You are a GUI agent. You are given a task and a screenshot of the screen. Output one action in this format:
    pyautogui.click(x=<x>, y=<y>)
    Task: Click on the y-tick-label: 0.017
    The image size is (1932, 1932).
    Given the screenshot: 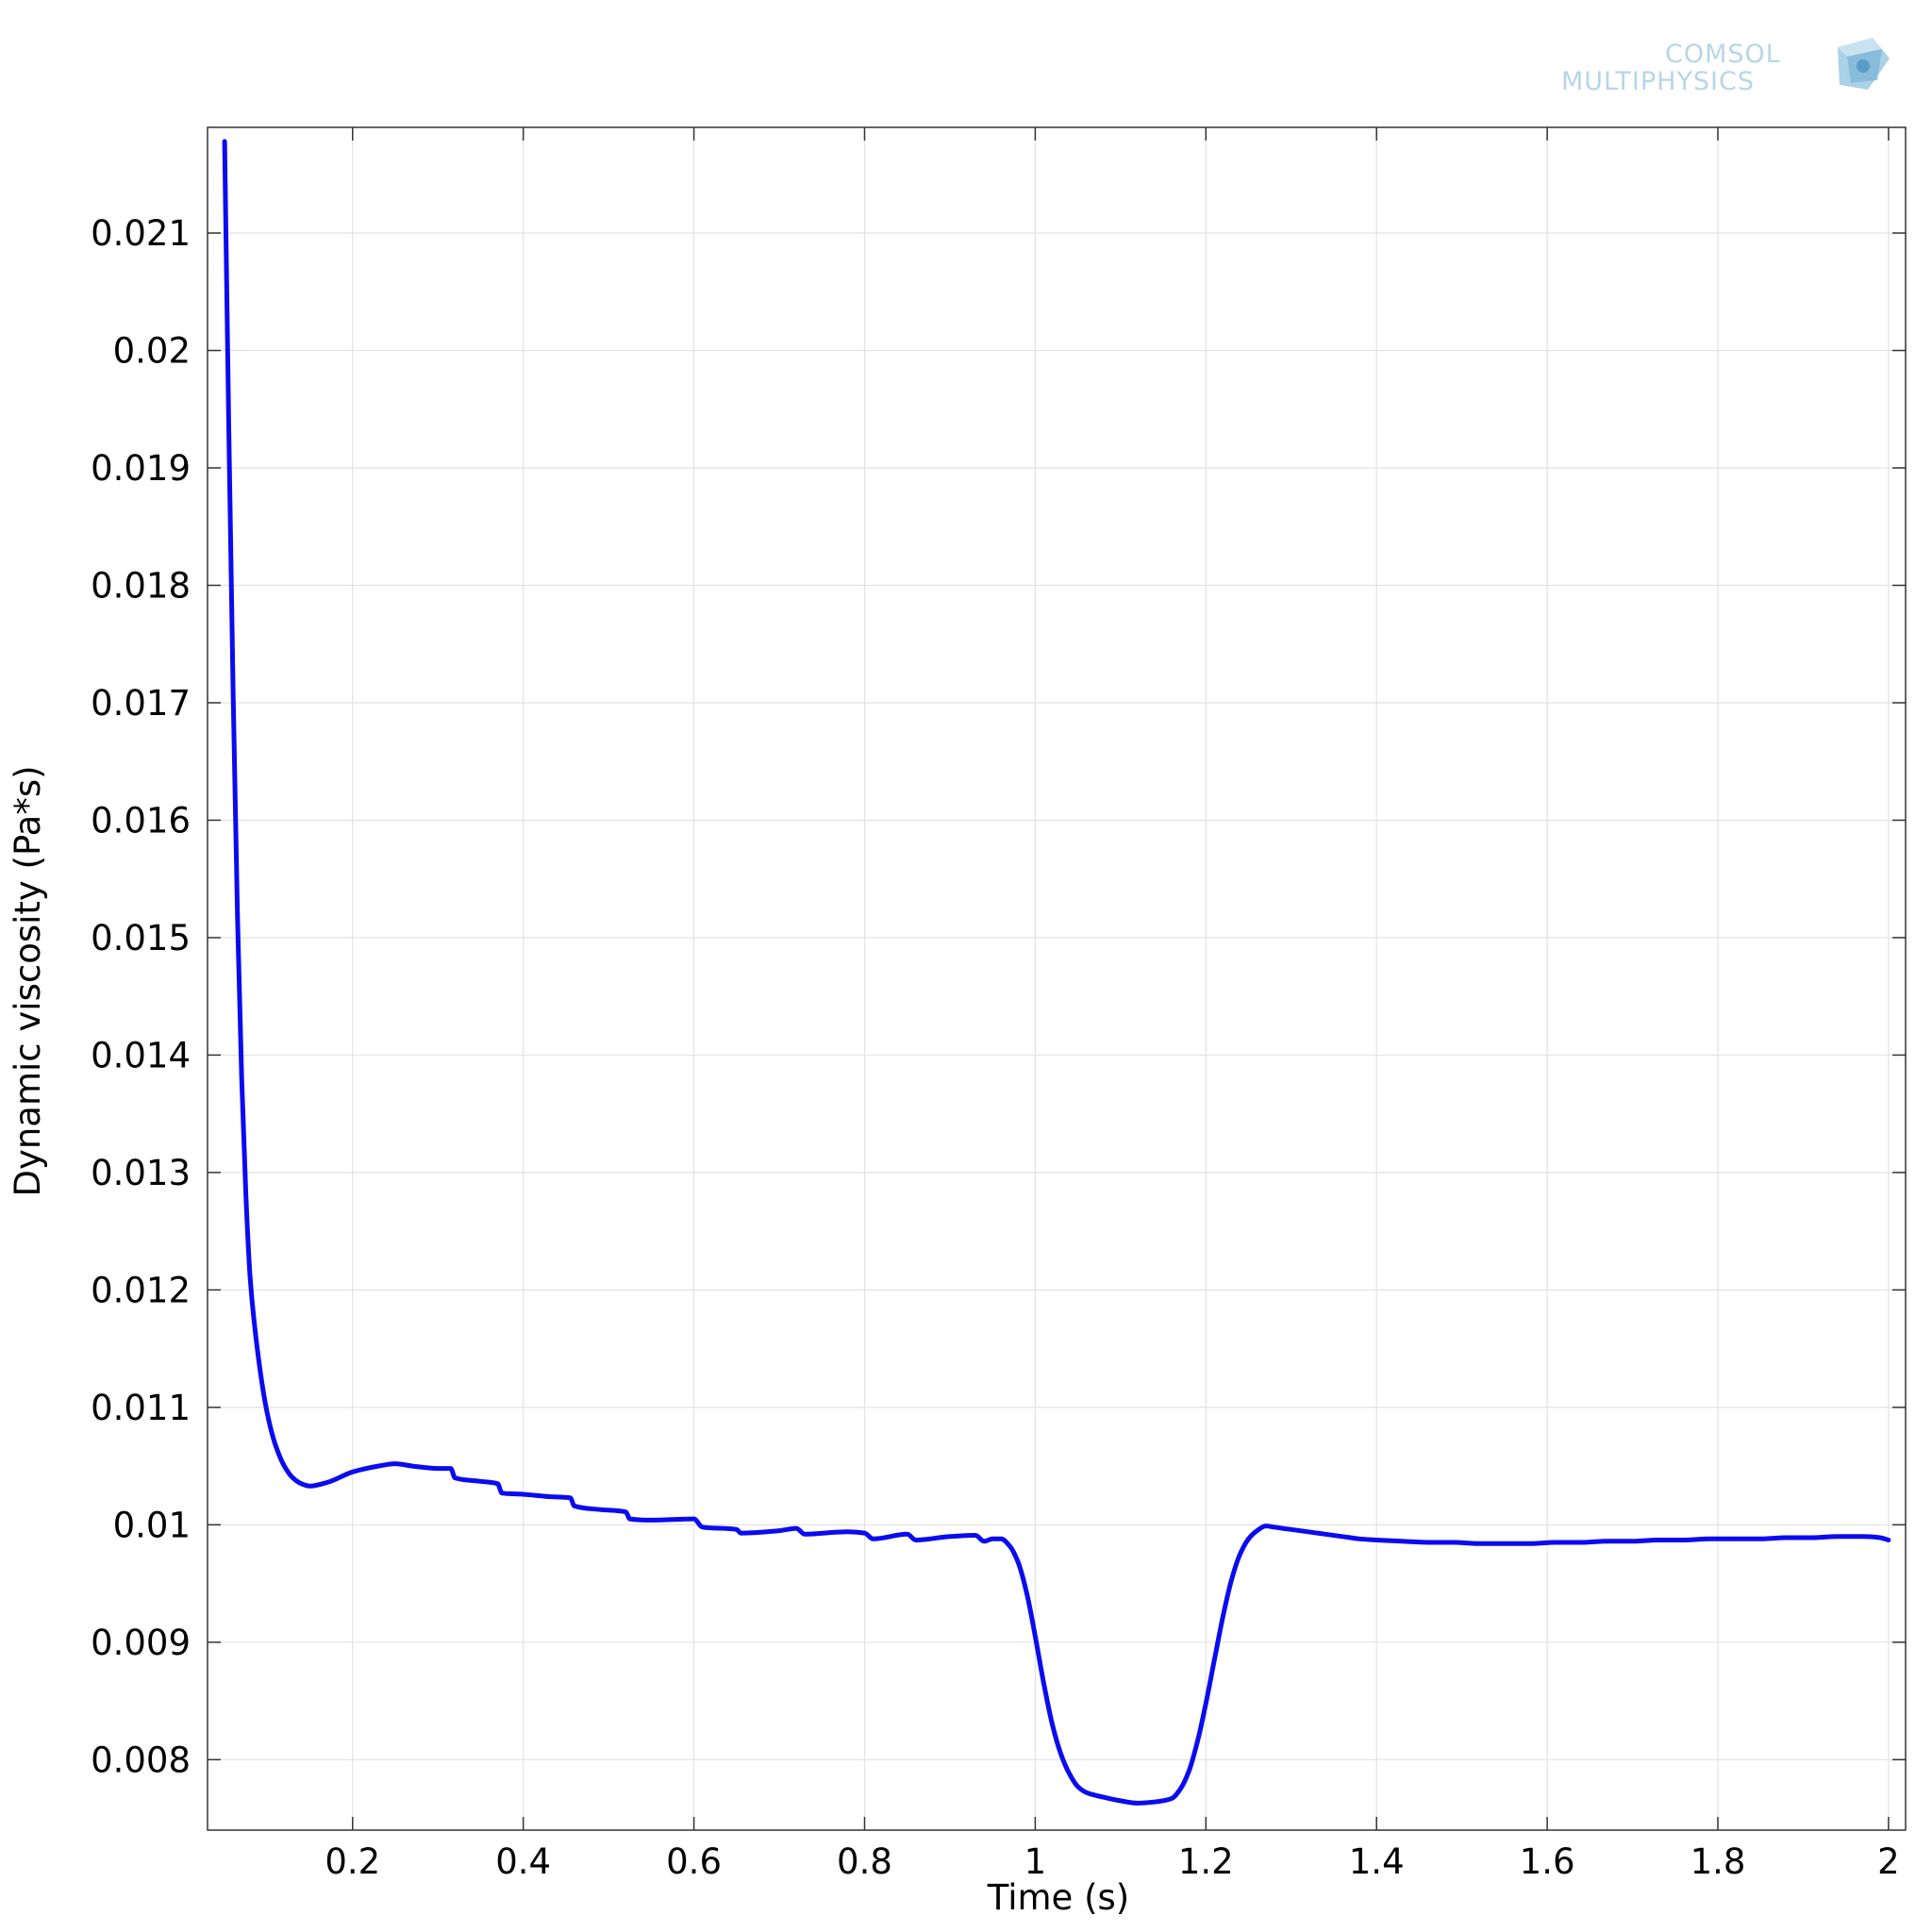 What is the action you would take?
    pyautogui.click(x=141, y=703)
    